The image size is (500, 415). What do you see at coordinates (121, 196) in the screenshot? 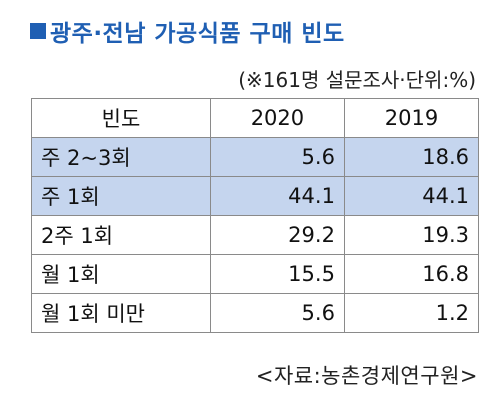
I see `row-label: 주 1회` at bounding box center [121, 196].